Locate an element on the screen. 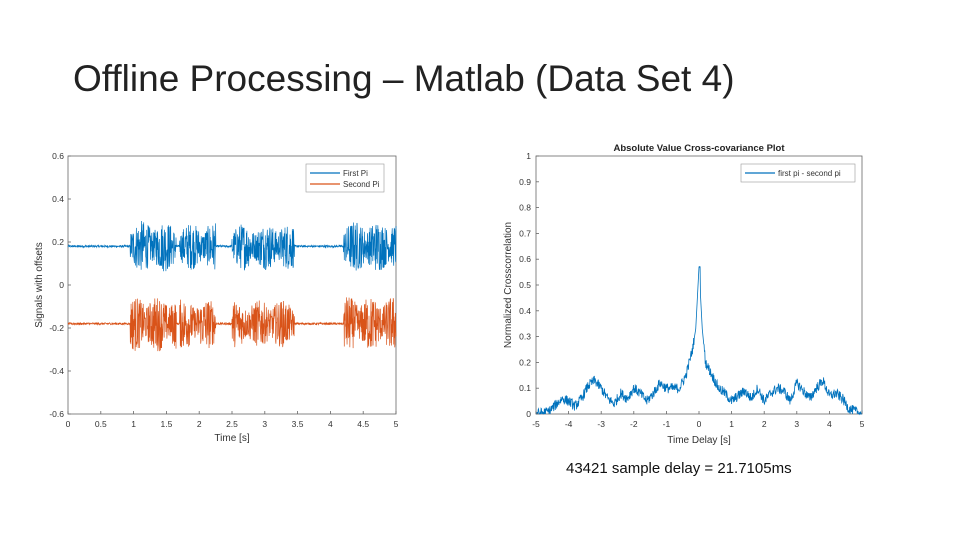  crosscovariance-y-tick-label-0: 1 is located at coordinates (528, 156).